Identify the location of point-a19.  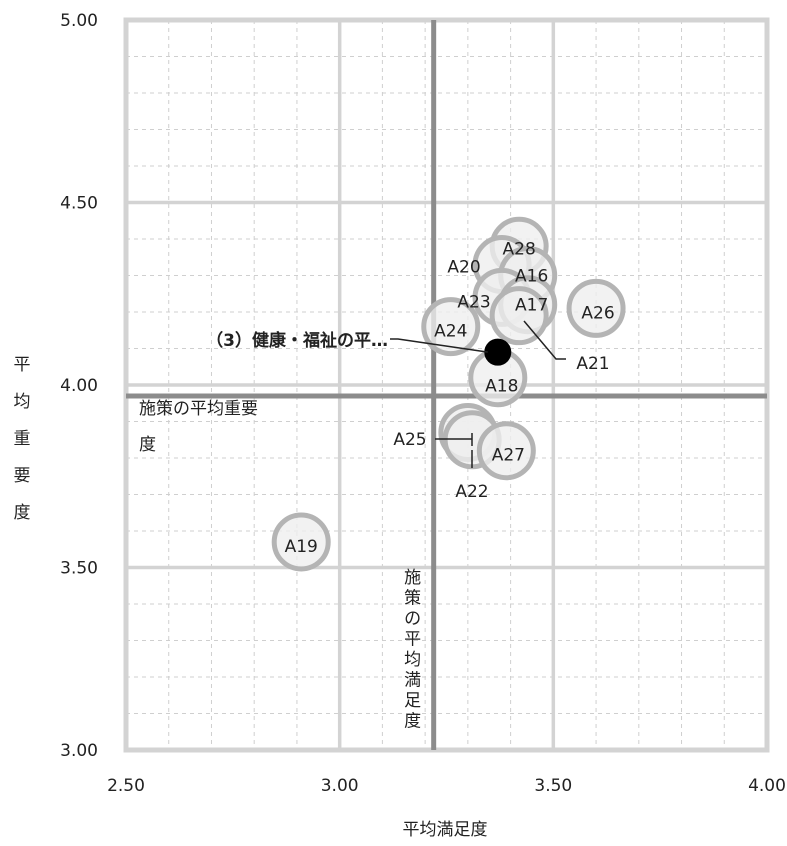
(301, 542).